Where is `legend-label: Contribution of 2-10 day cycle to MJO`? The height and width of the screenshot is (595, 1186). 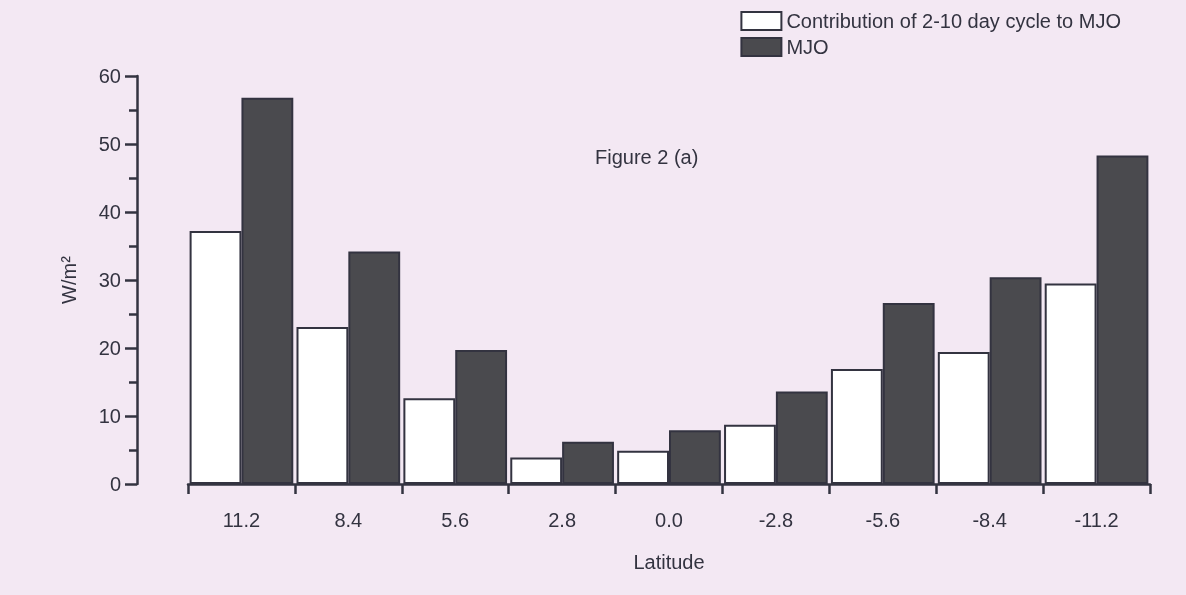 legend-label: Contribution of 2-10 day cycle to MJO is located at coordinates (954, 21).